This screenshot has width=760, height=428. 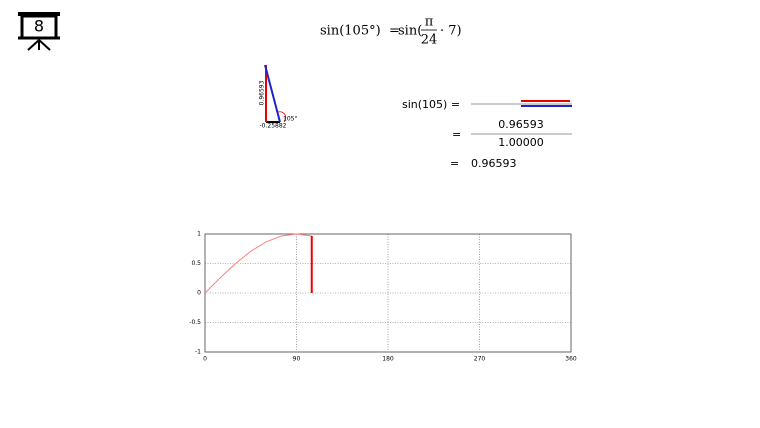 I want to click on formula-lhs: sin(105°), so click(x=350, y=31).